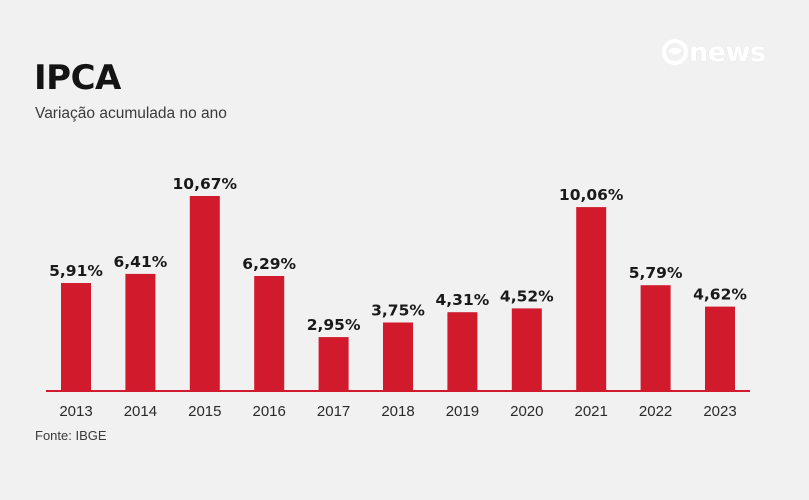 The image size is (809, 500). Describe the element at coordinates (77, 78) in the screenshot. I see `chart-title: IPCA` at that location.